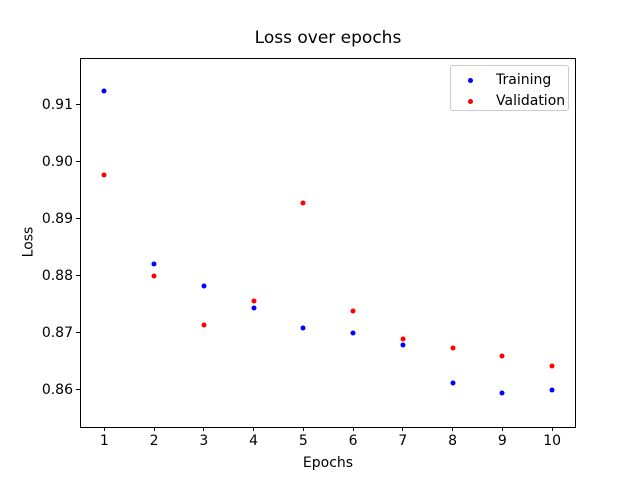 Image resolution: width=640 pixels, height=480 pixels. What do you see at coordinates (154, 441) in the screenshot?
I see `x-tick-label: 2` at bounding box center [154, 441].